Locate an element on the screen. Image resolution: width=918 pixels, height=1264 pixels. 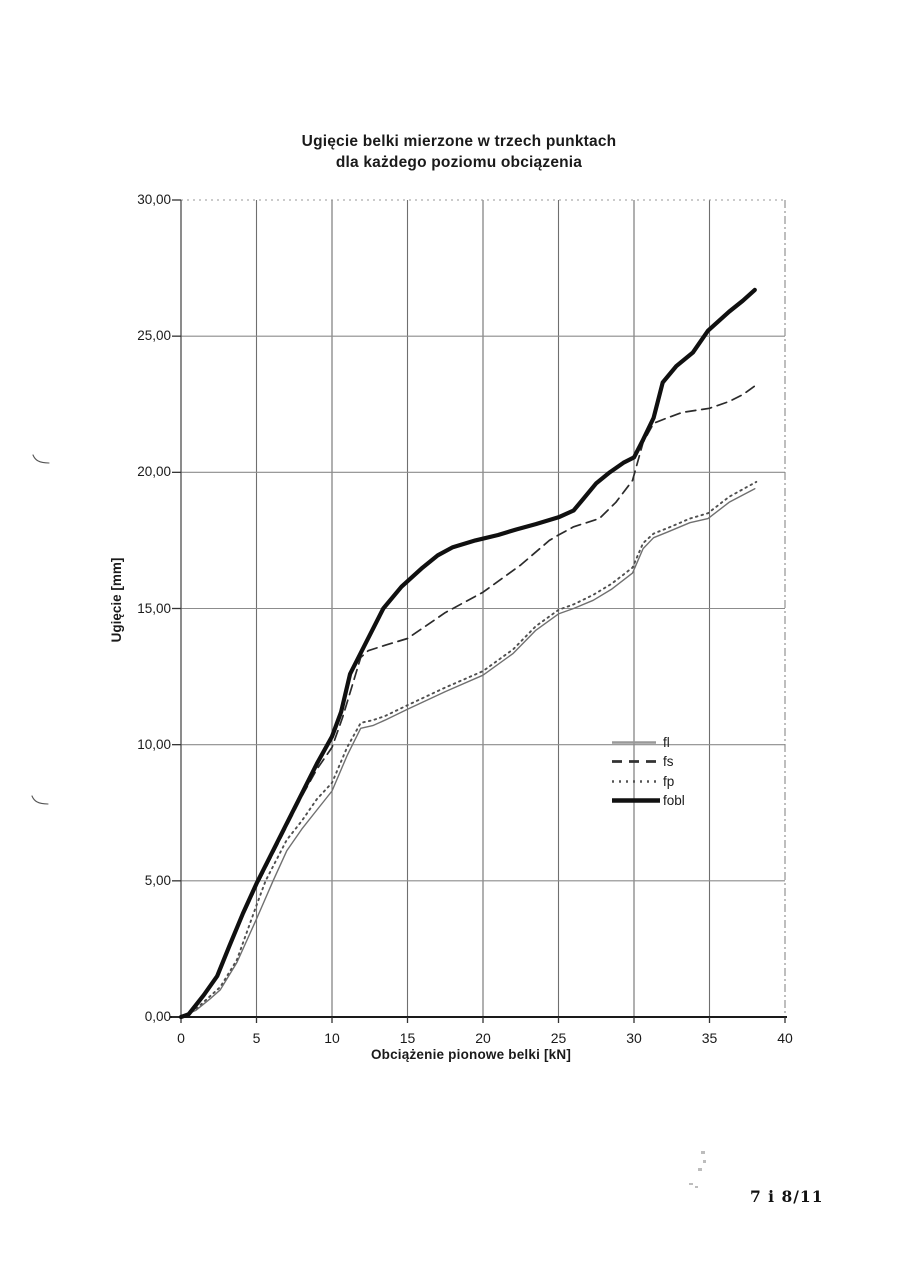
x-tick-label: 10 is located at coordinates (332, 1038).